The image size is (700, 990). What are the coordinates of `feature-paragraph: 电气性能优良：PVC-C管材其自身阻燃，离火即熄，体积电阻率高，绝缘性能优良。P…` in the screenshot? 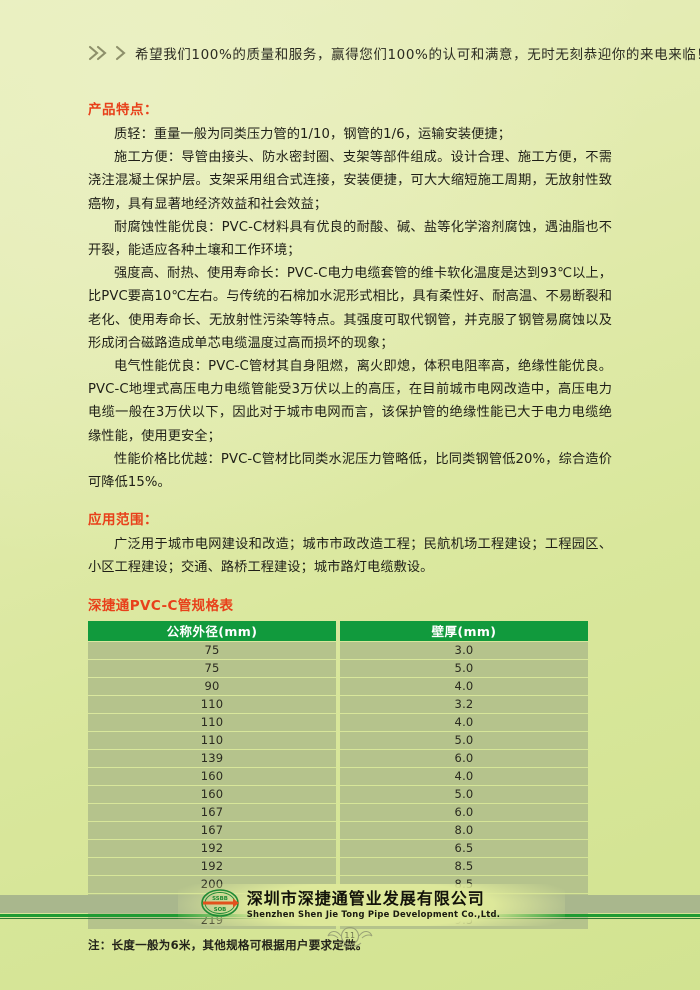 It's located at (350, 401).